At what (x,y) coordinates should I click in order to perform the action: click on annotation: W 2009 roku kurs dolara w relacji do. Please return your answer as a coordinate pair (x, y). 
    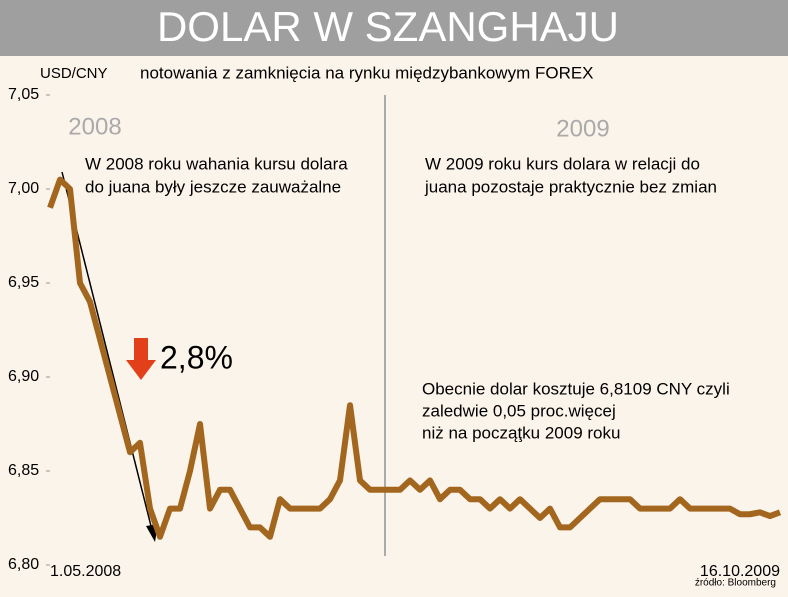
    Looking at the image, I should click on (562, 163).